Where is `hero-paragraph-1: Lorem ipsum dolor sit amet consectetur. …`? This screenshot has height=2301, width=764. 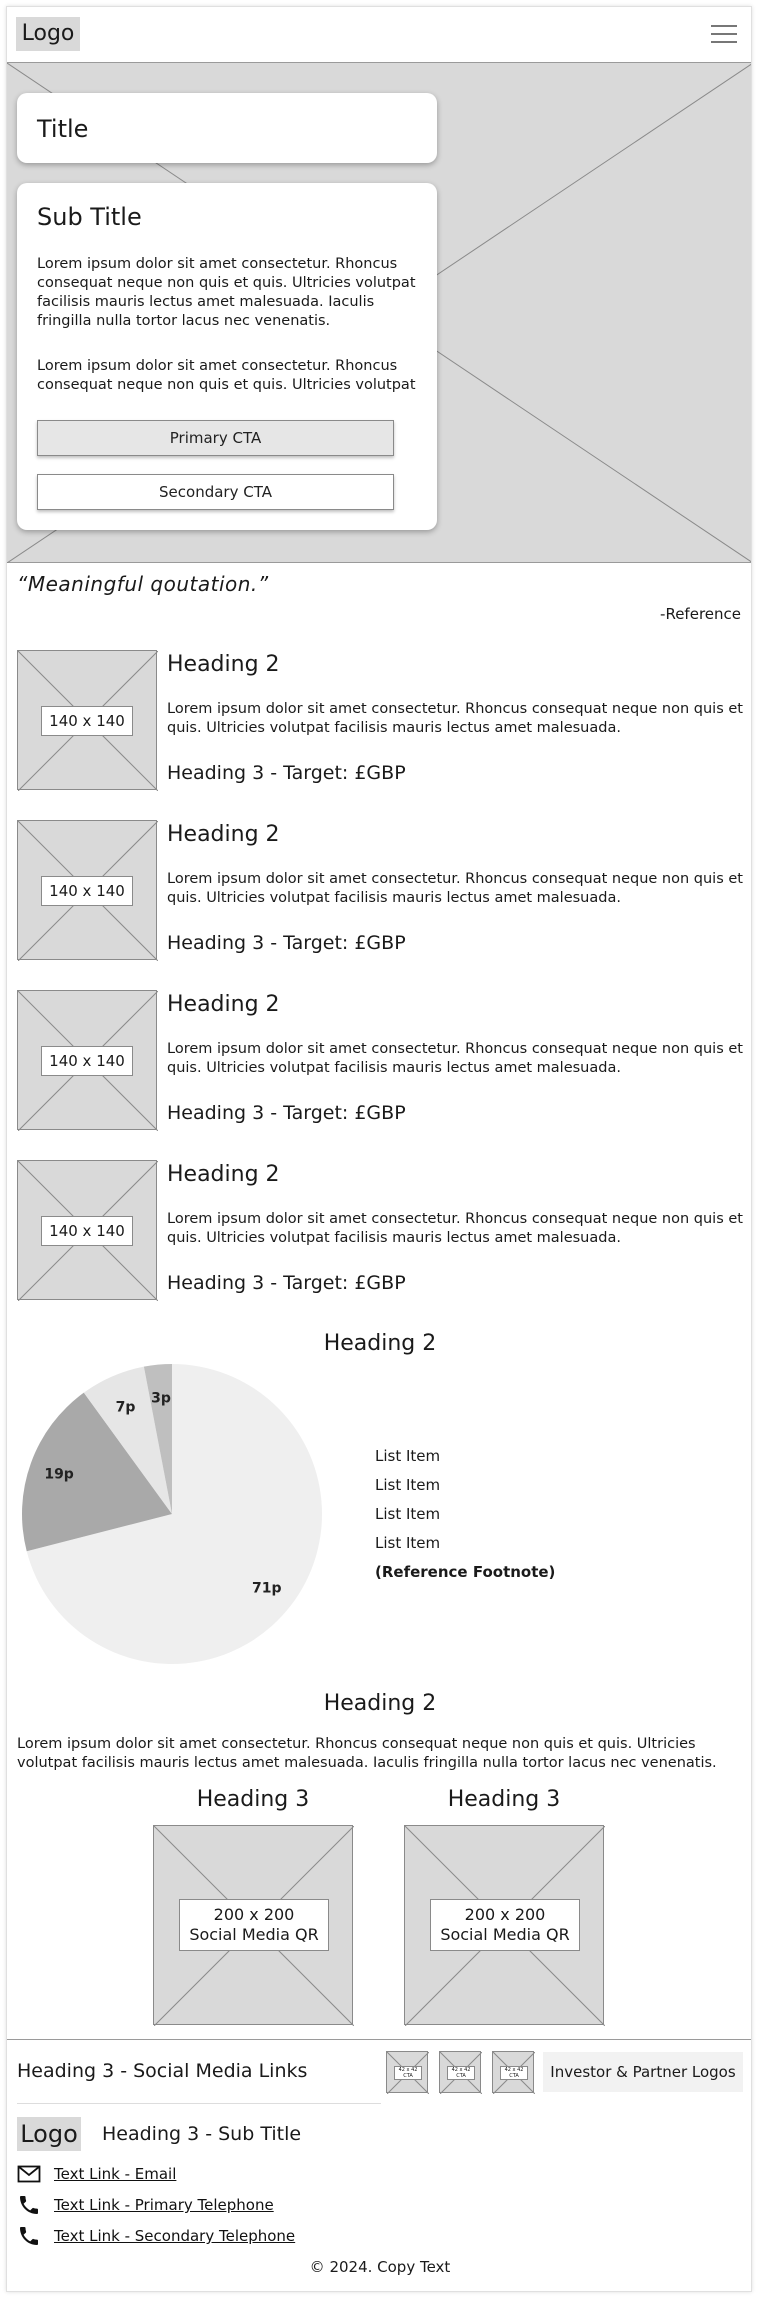 hero-paragraph-1: Lorem ipsum dolor sit amet consectetur. … is located at coordinates (226, 292).